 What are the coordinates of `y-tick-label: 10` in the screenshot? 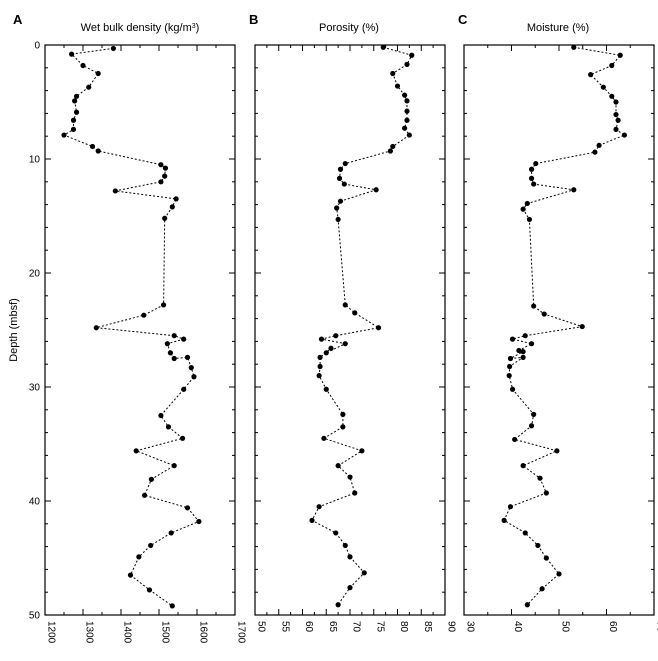 It's located at (35, 160).